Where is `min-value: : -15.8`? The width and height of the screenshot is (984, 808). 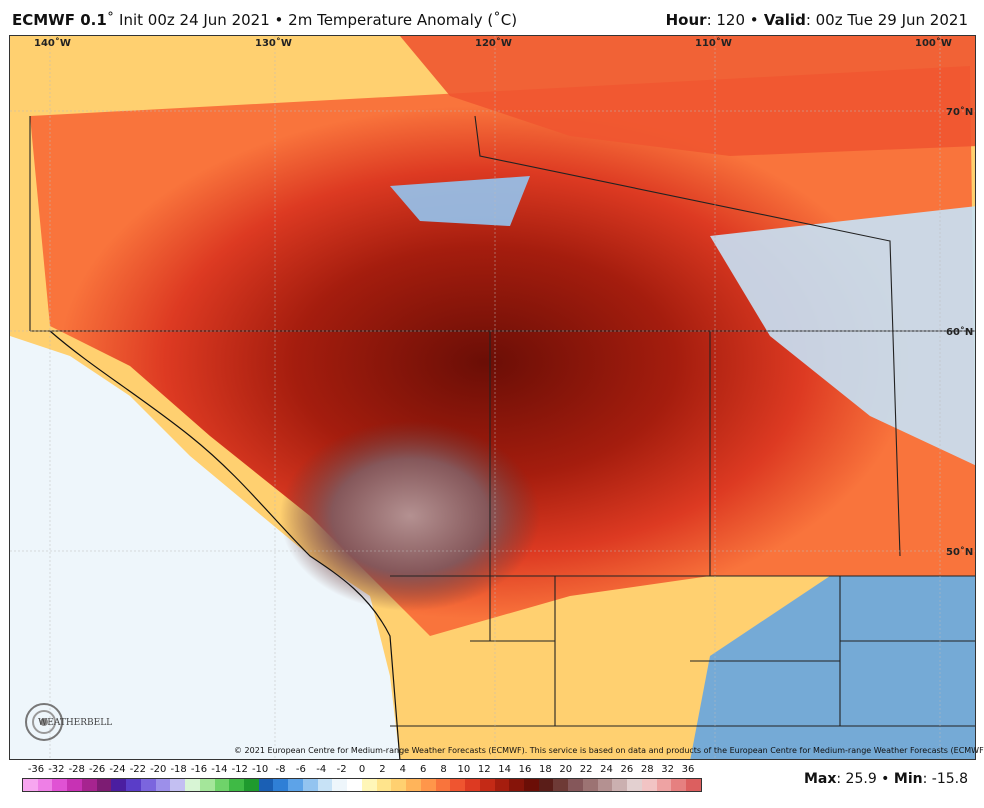 min-value: : -15.8 is located at coordinates (945, 779).